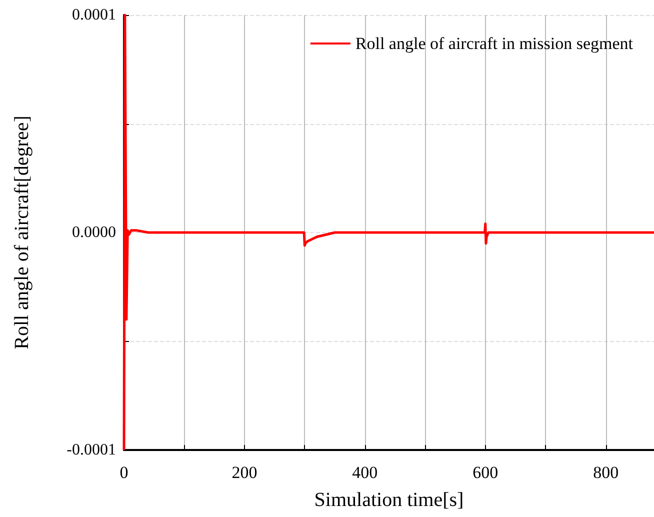 This screenshot has width=654, height=517. Describe the element at coordinates (365, 472) in the screenshot. I see `x-tick-label: 400` at that location.